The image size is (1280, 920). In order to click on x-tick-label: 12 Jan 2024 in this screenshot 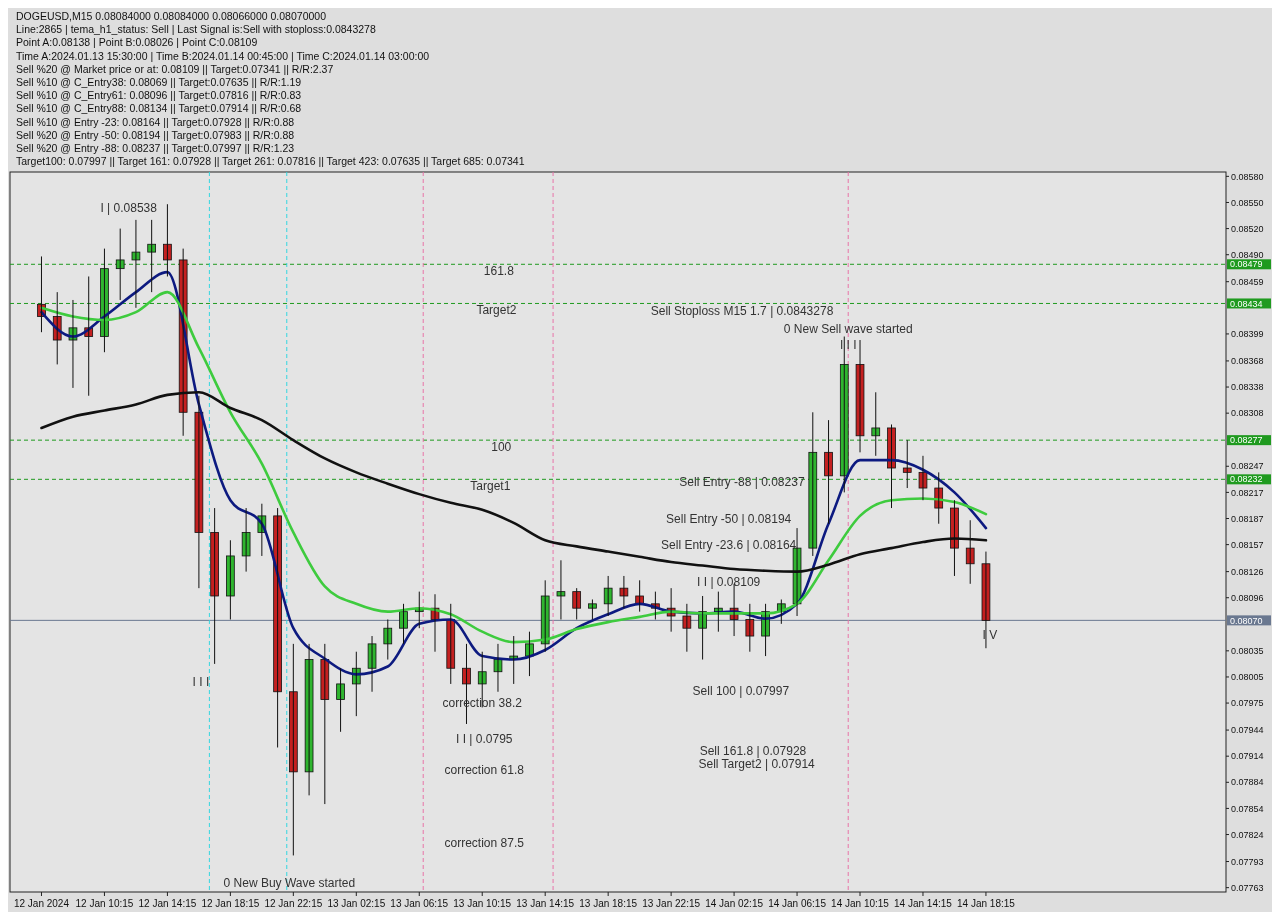, I will do `click(41, 903)`.